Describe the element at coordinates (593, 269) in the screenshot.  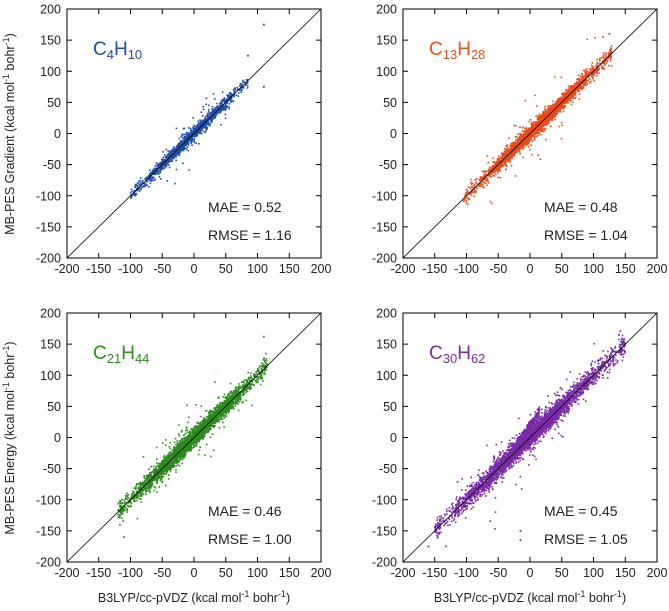
I see `x-tick-label: 100` at that location.